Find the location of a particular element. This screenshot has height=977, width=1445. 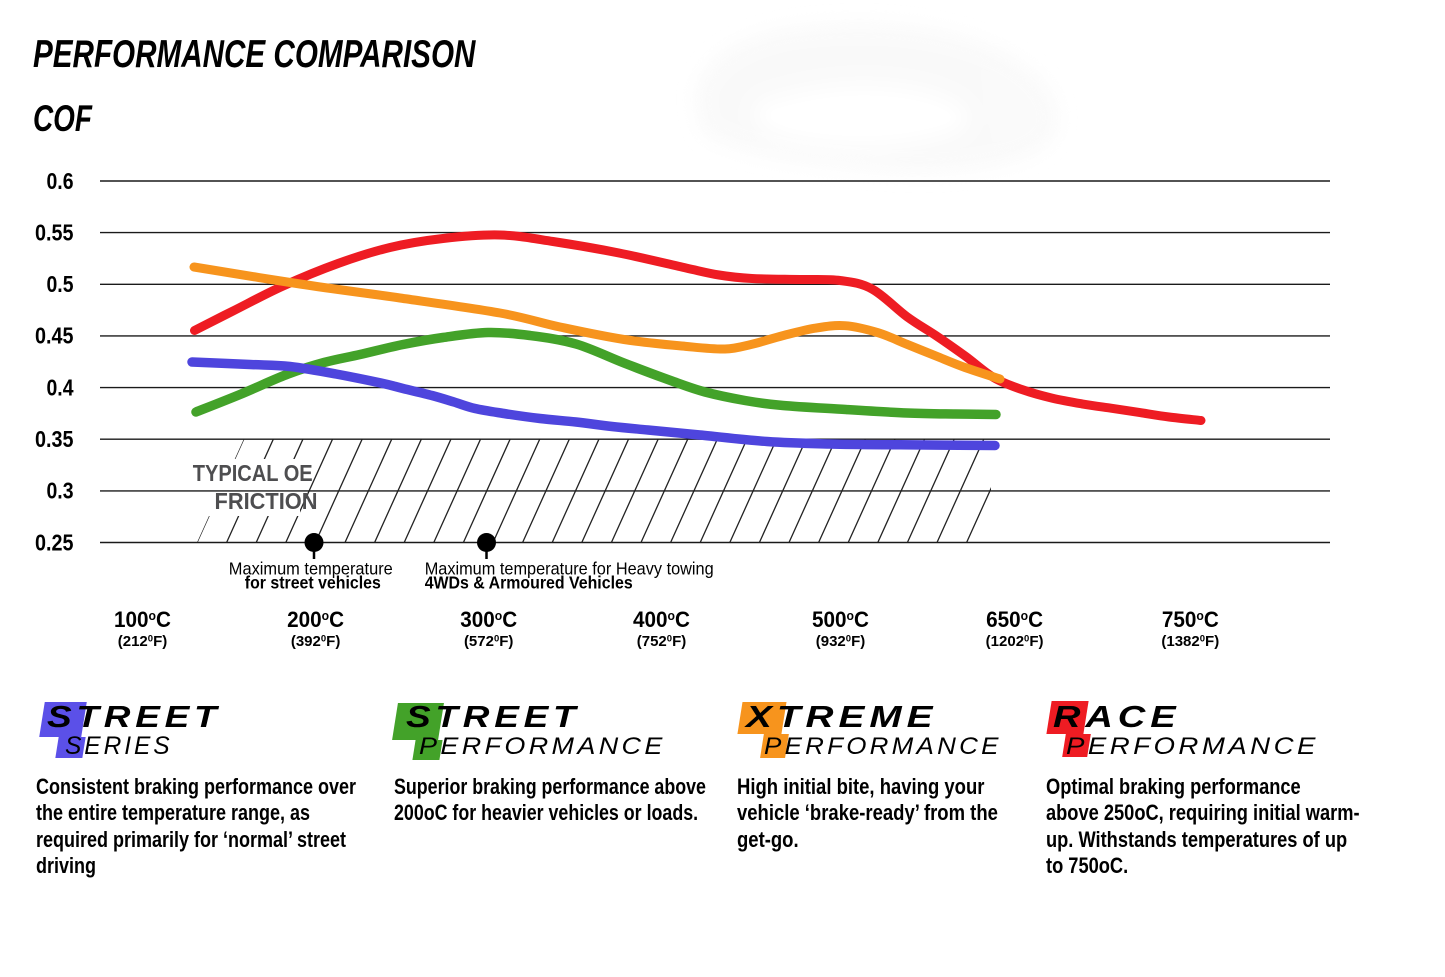

svg-text: 0.4 is located at coordinates (60, 387).